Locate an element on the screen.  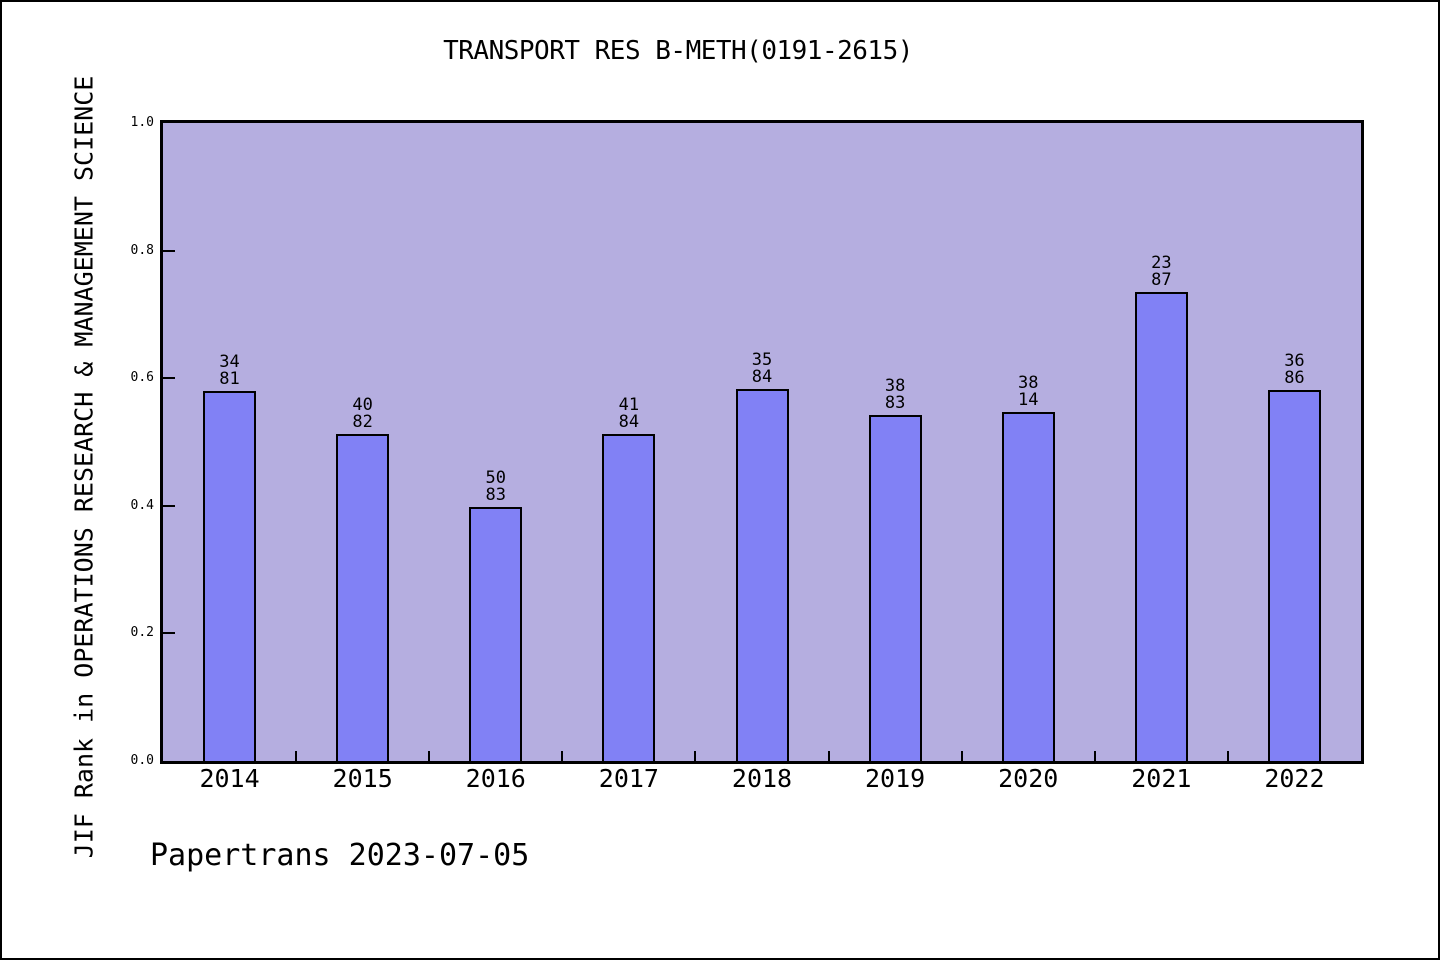
x-tick-label-2014: 2014 is located at coordinates (229, 778).